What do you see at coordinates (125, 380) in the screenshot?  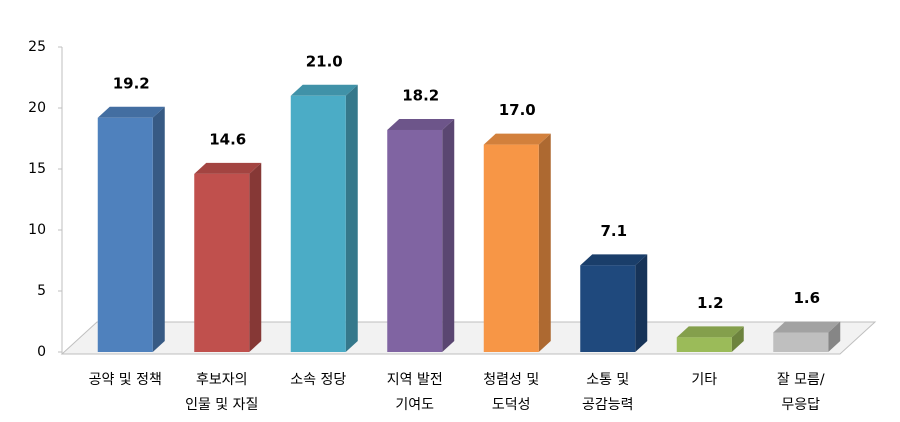 I see `x-tick-label: 공약 및 정책` at bounding box center [125, 380].